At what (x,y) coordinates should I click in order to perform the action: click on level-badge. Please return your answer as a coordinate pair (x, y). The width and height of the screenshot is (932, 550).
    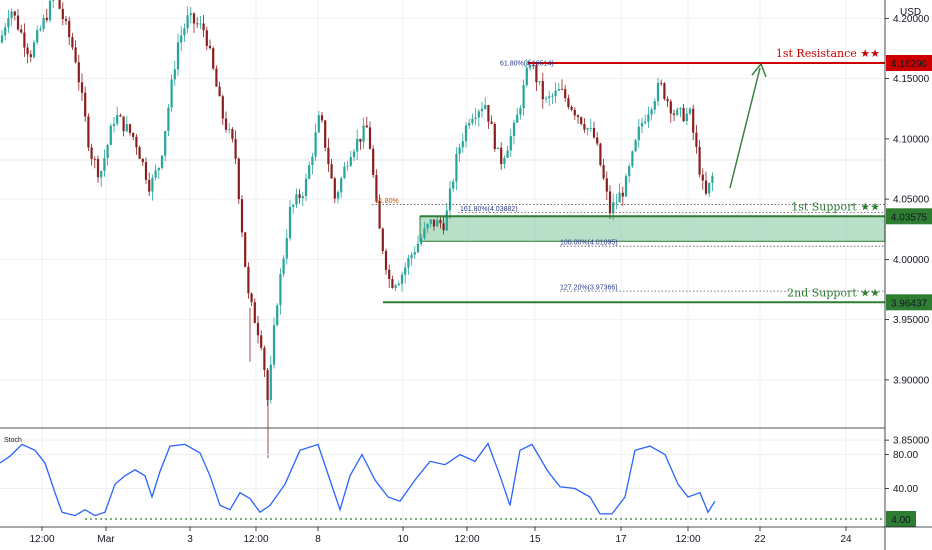
    Looking at the image, I should click on (909, 216).